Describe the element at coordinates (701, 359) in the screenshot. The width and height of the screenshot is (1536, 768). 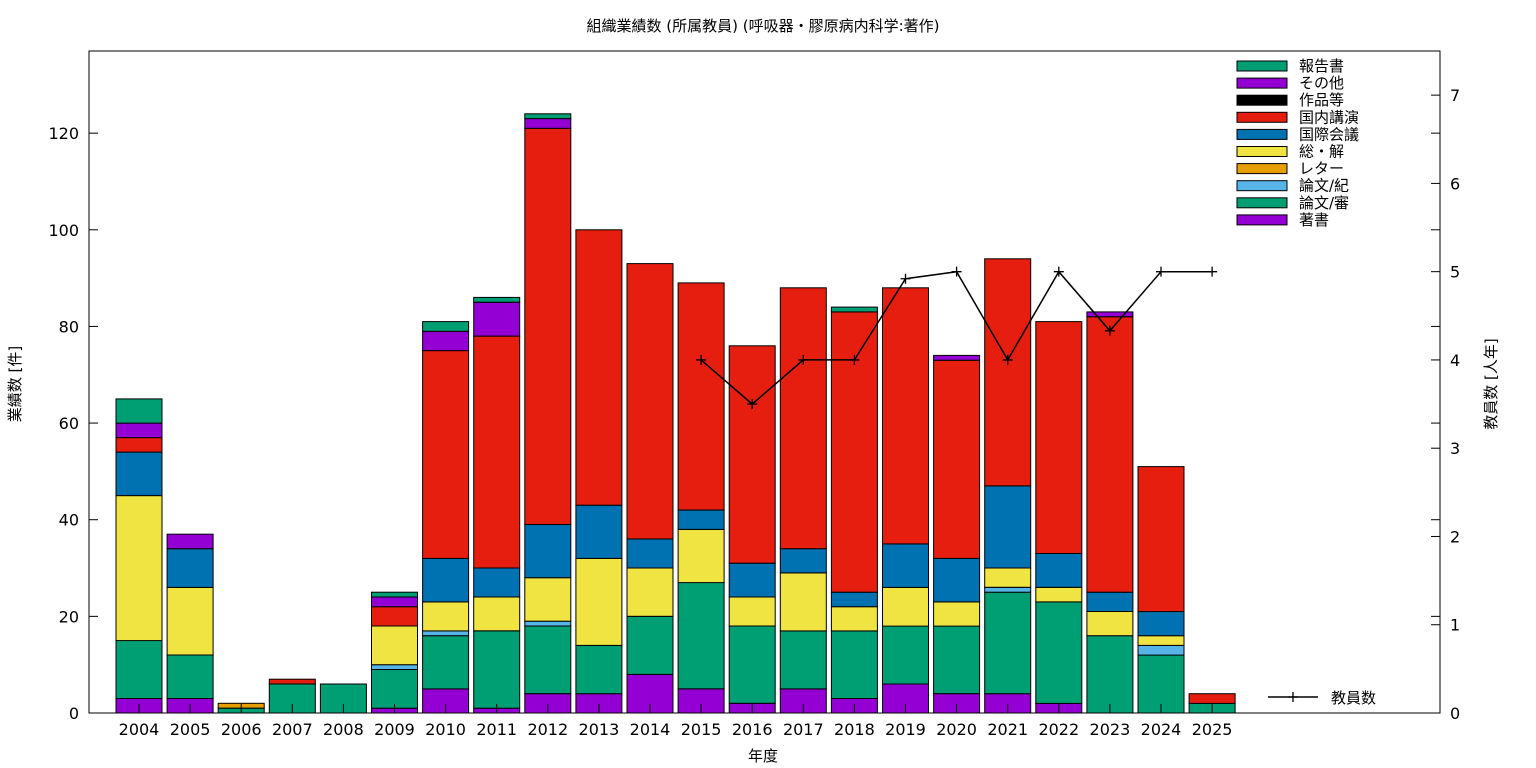
I see `line-point-2015` at that location.